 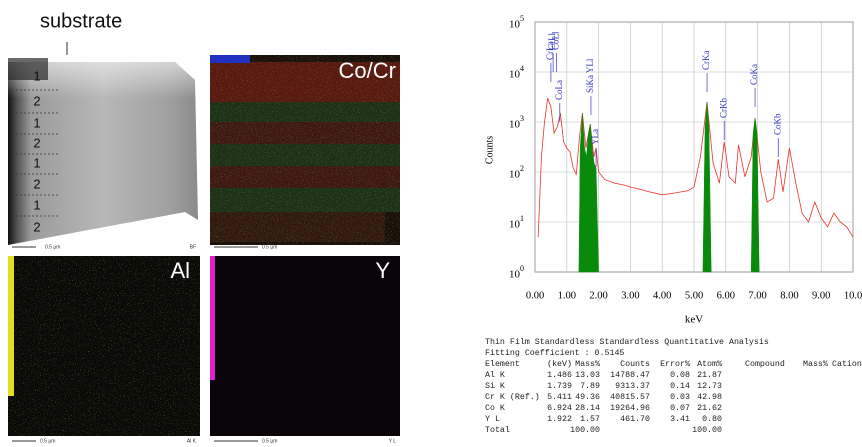 I want to click on table-header: Mass%, so click(x=587, y=364).